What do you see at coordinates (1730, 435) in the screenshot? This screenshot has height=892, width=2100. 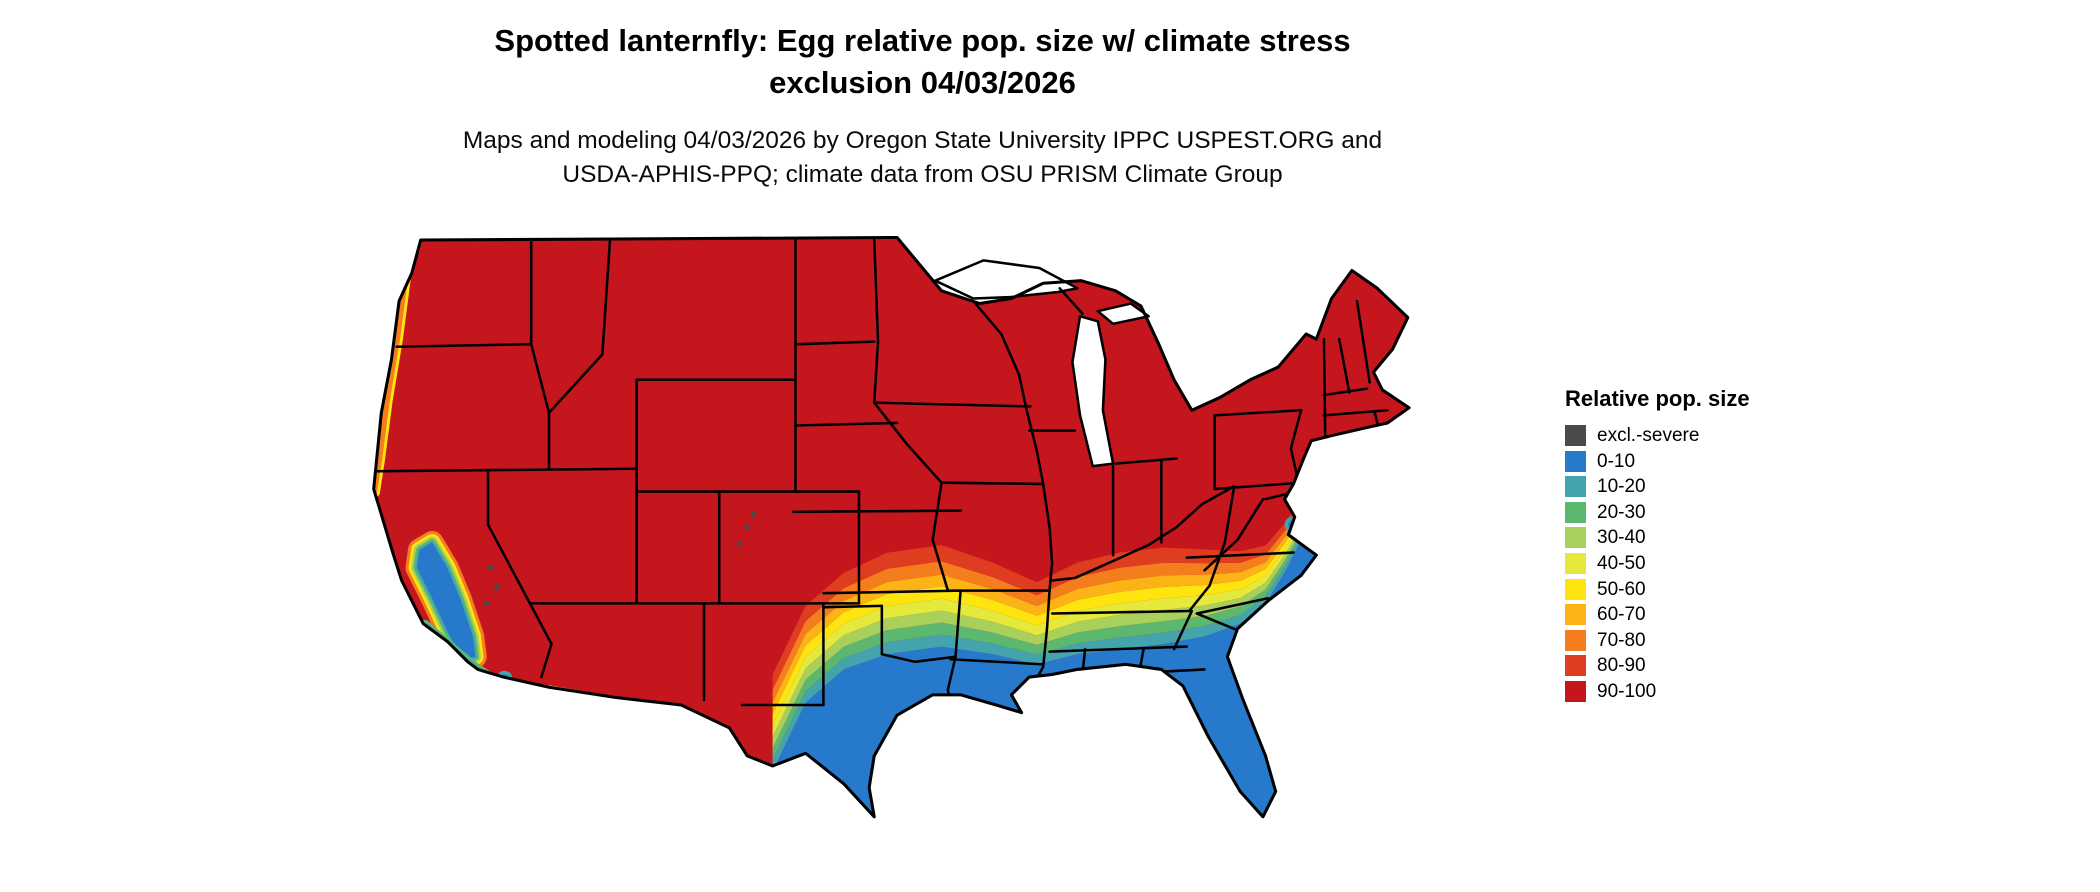 I see `legend-item: excl.-severe` at bounding box center [1730, 435].